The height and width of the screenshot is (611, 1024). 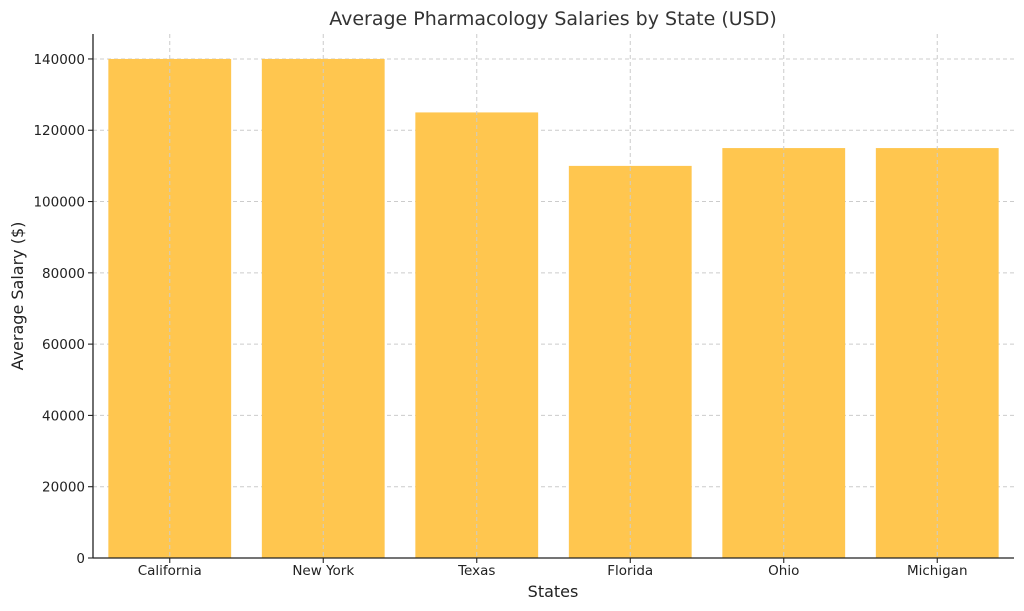 What do you see at coordinates (63, 345) in the screenshot?
I see `y-tick-label: 60000` at bounding box center [63, 345].